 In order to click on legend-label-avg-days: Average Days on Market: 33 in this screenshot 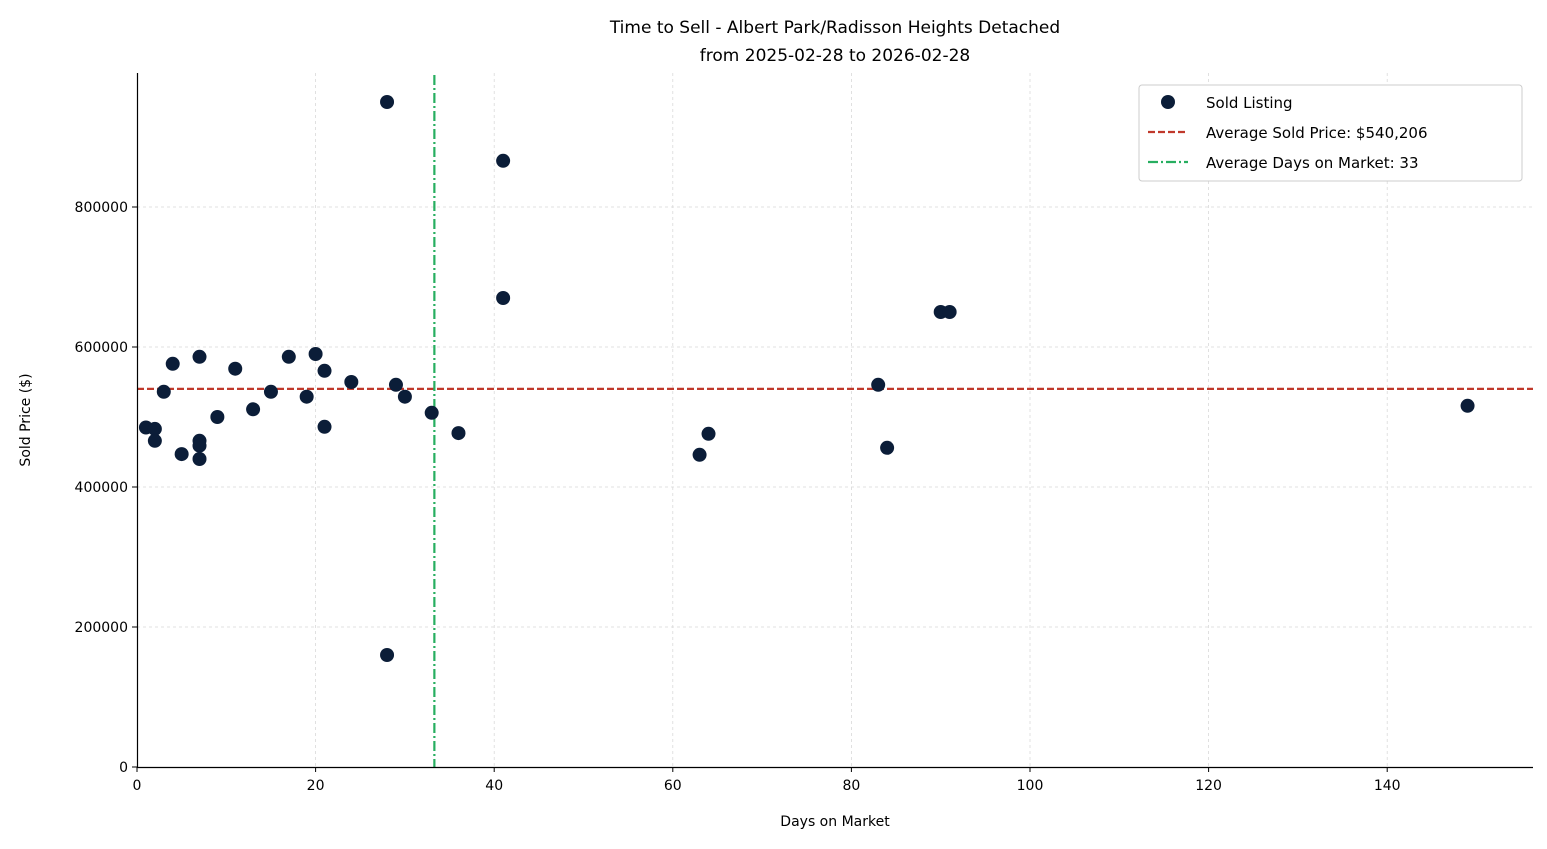, I will do `click(1312, 163)`.